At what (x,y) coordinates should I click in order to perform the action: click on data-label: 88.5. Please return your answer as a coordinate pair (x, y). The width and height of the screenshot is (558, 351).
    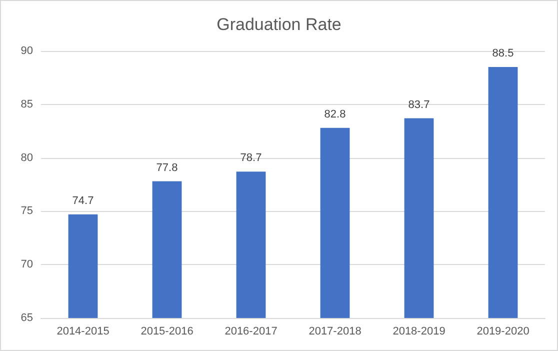
    Looking at the image, I should click on (503, 54).